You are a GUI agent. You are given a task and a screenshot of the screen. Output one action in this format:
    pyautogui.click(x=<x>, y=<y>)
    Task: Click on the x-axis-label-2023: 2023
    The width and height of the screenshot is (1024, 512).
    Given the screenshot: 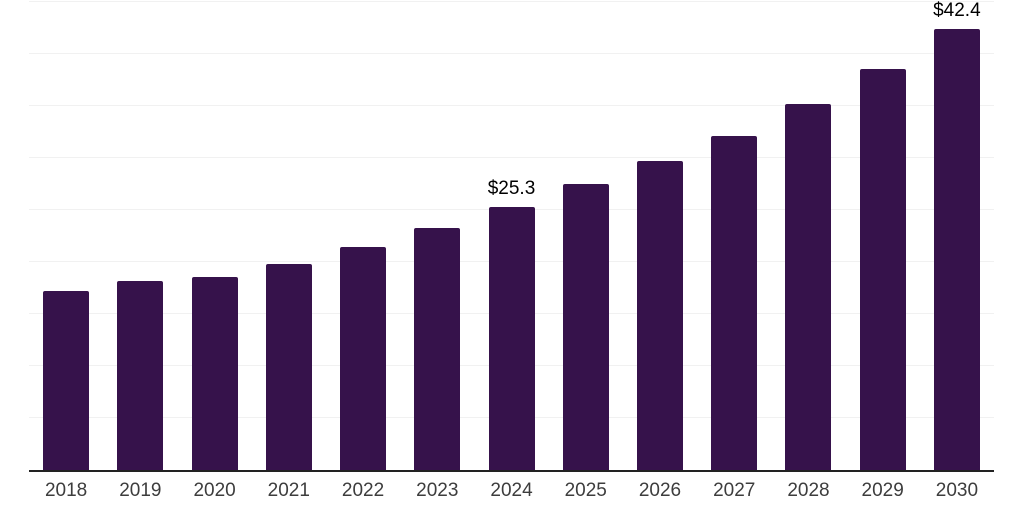 What is the action you would take?
    pyautogui.click(x=437, y=490)
    